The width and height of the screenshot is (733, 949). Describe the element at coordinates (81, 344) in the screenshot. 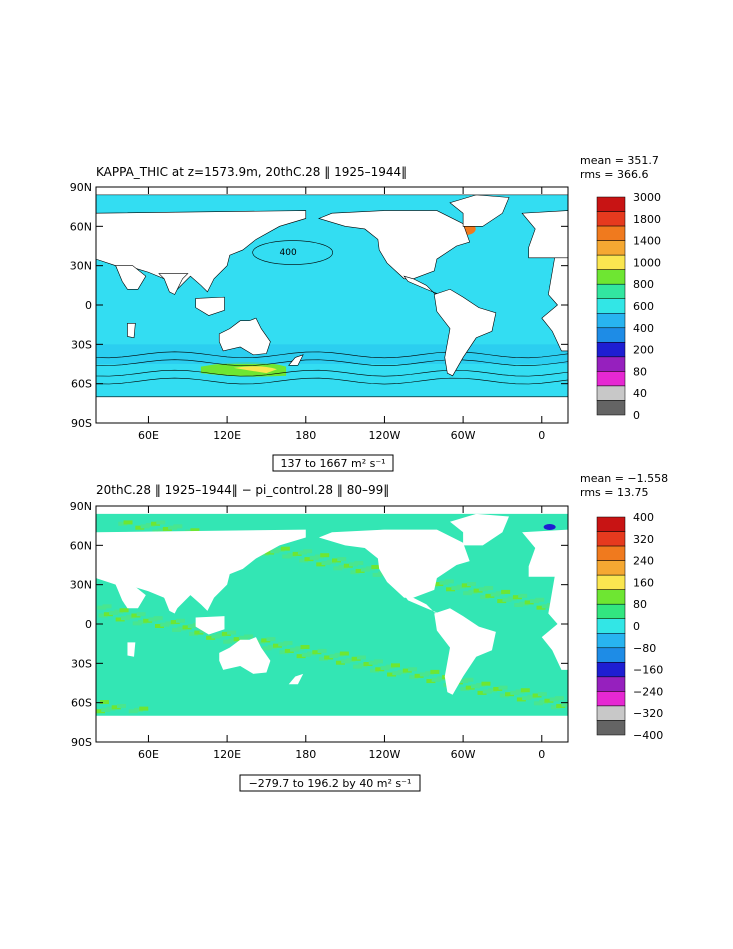

I see `y-tick-label: 30S` at that location.